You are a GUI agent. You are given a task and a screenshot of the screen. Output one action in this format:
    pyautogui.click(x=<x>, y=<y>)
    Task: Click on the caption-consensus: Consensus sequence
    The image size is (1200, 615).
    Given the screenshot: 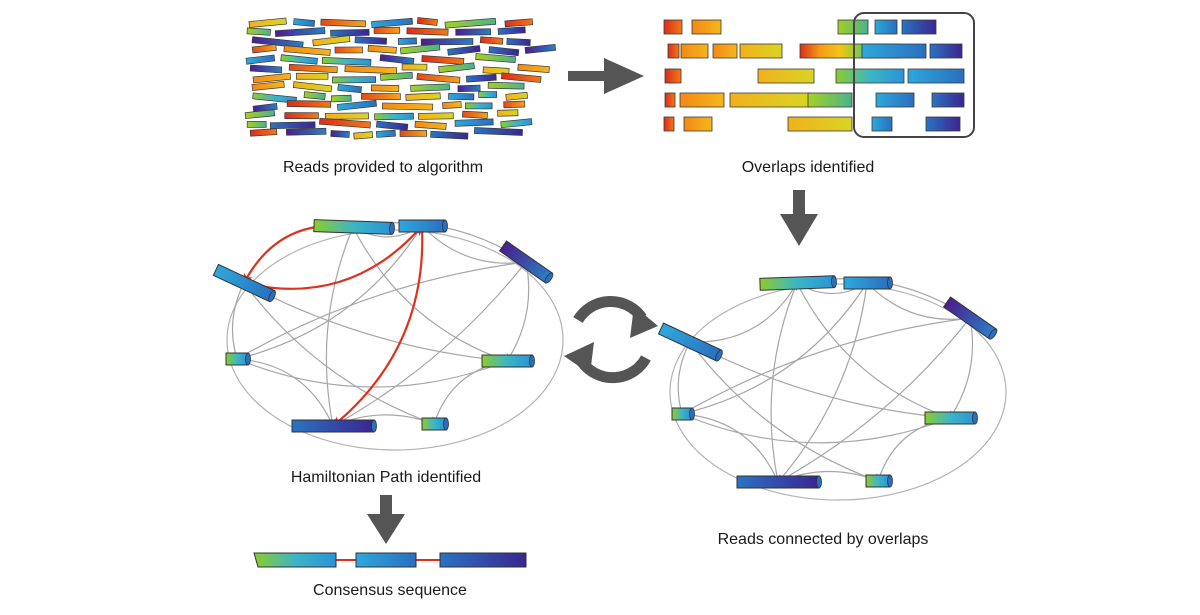 What is the action you would take?
    pyautogui.click(x=390, y=590)
    